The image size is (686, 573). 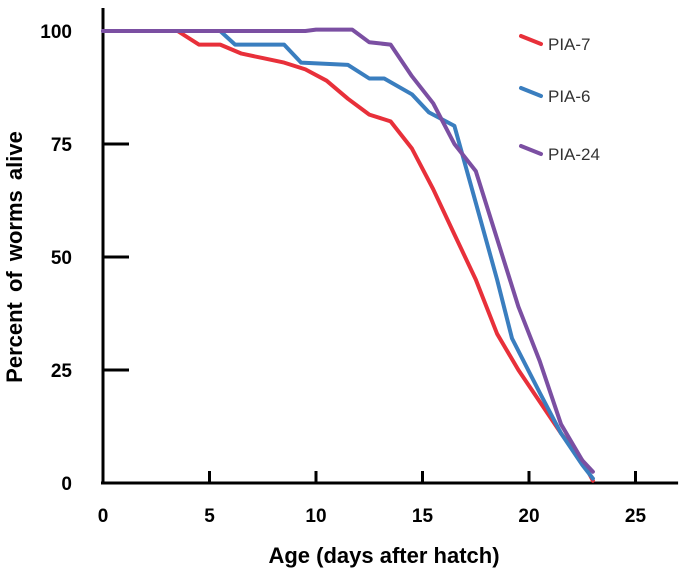 What do you see at coordinates (569, 96) in the screenshot?
I see `legend-label-pia-6: PIA-6` at bounding box center [569, 96].